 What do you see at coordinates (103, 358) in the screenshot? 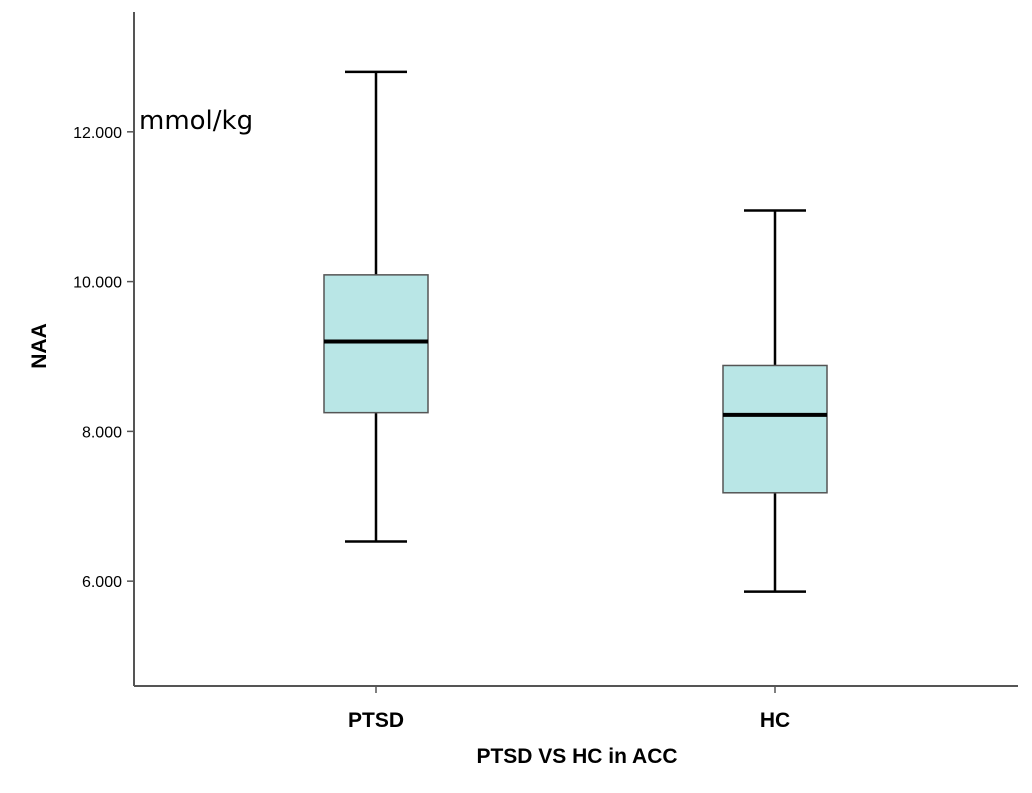
I see `y-ticks: 6.000 8.000 10.000 12.000` at bounding box center [103, 358].